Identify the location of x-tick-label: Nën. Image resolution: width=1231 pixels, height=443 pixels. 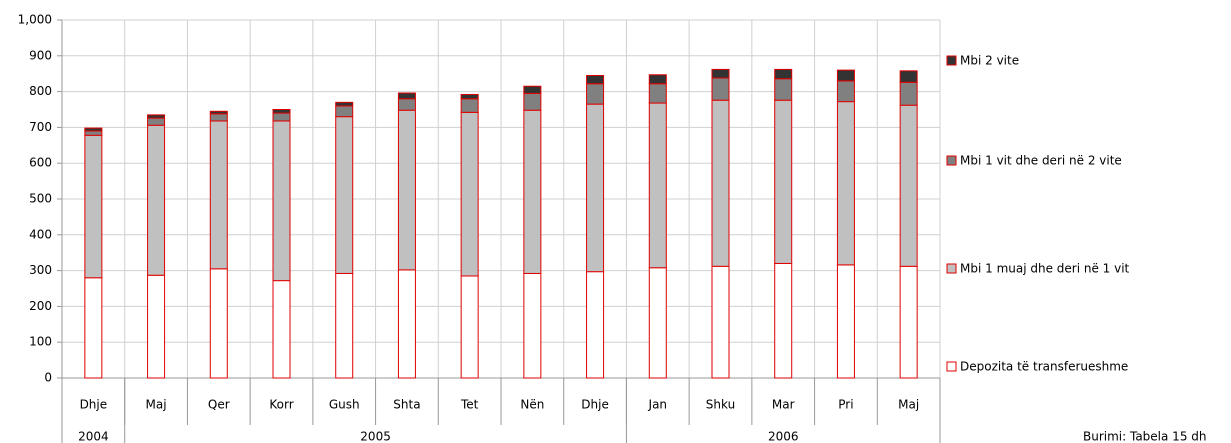
(532, 405).